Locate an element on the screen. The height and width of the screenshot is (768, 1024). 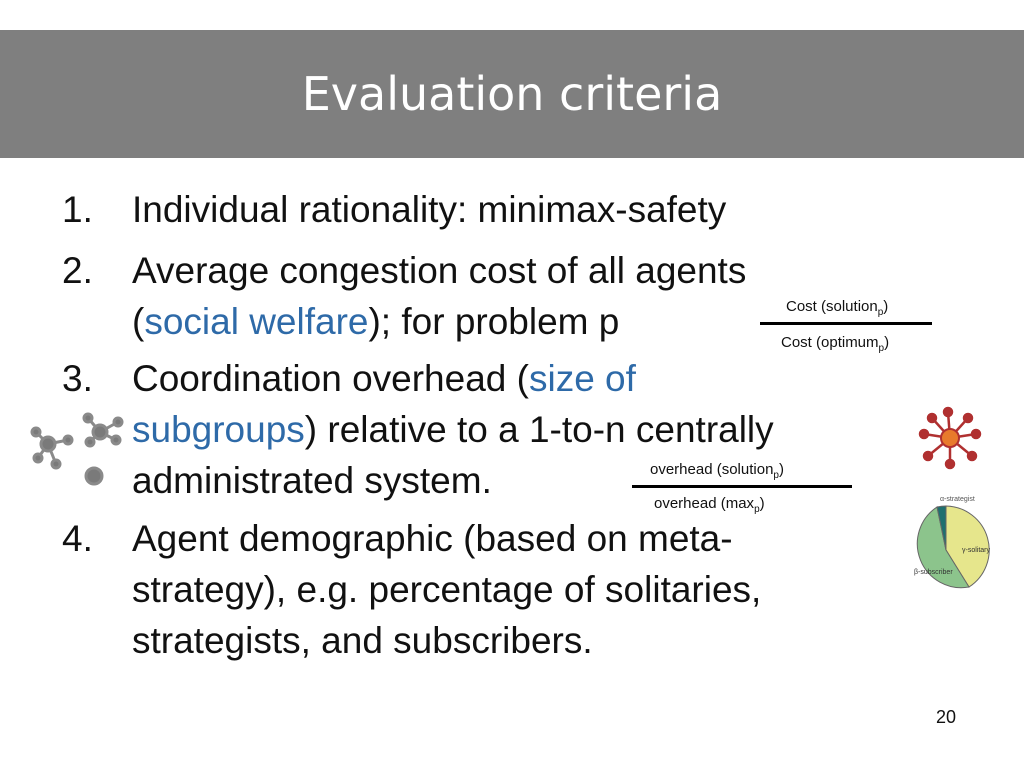
item-text: Individual rationality: minimax-safety is located at coordinates (429, 209).